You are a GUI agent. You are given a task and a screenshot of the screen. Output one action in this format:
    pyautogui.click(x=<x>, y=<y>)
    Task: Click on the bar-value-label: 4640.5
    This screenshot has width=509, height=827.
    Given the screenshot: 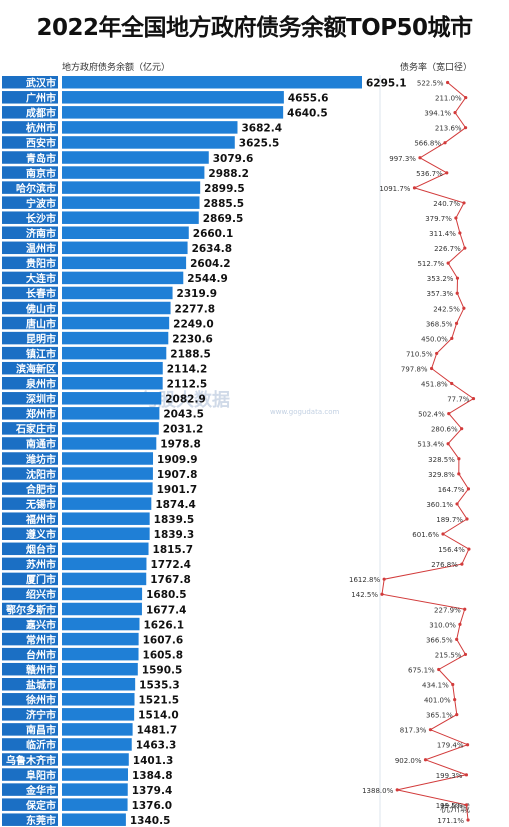 What is the action you would take?
    pyautogui.click(x=307, y=114)
    